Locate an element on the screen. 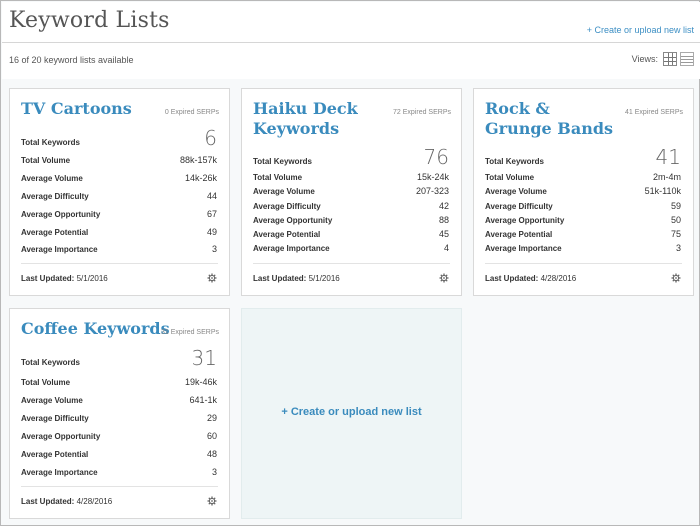 Image resolution: width=700 pixels, height=526 pixels. average-potential-value: 48 is located at coordinates (211, 454).